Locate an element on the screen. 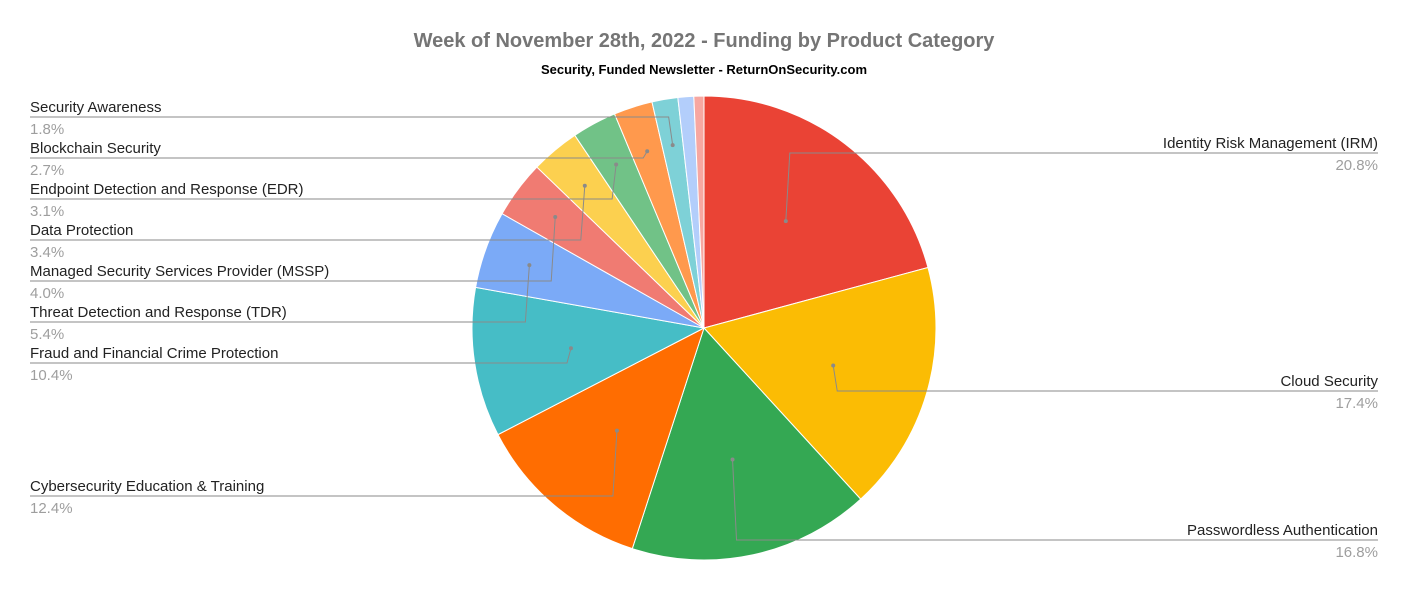 The width and height of the screenshot is (1408, 590). leader-dot-cybersecurity-education-and-training is located at coordinates (616, 430).